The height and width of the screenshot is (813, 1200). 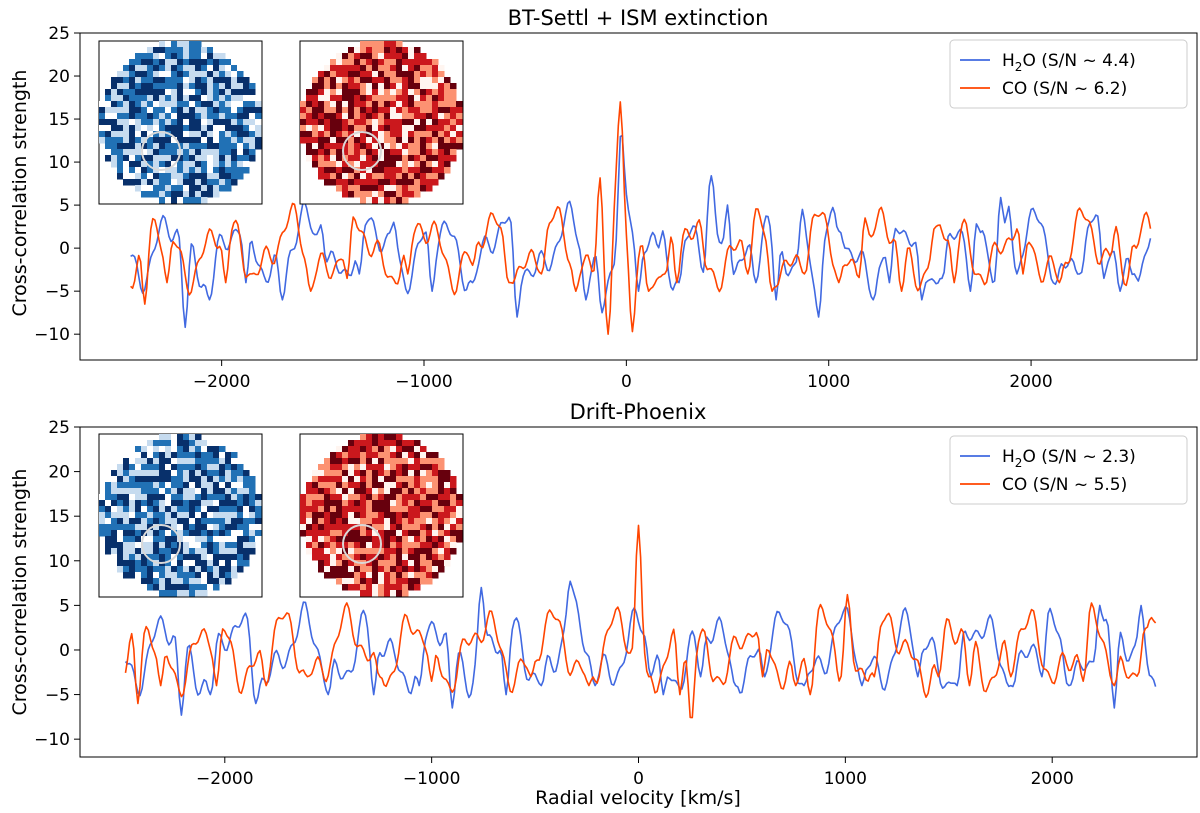 I want to click on legend-label: CO (S/N ~ 6.2), so click(x=1064, y=89).